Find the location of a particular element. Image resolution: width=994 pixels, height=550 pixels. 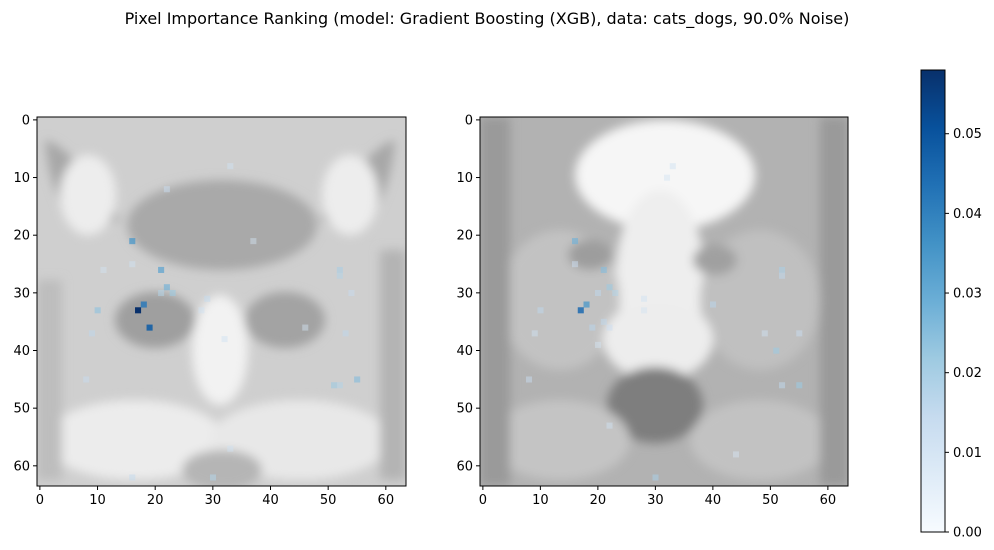

left-x-tick-label: 60 is located at coordinates (386, 500).